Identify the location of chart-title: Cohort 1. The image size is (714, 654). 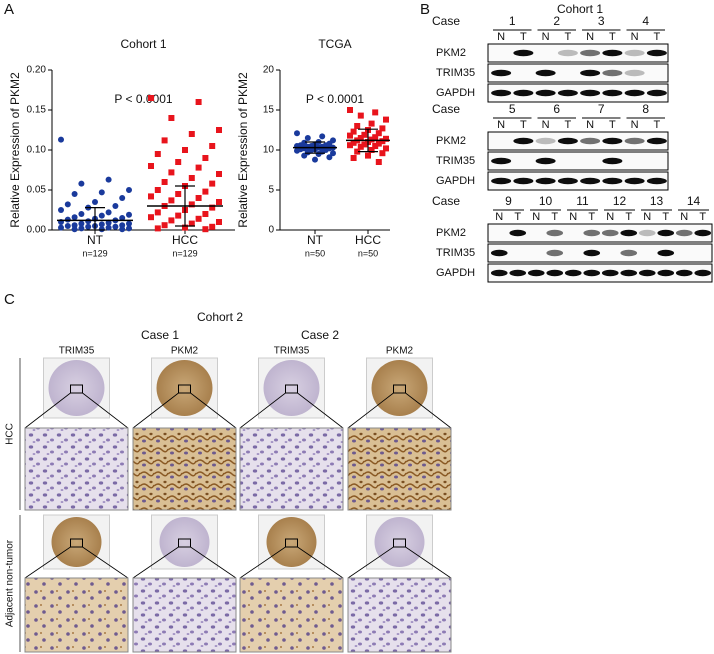
(143, 44).